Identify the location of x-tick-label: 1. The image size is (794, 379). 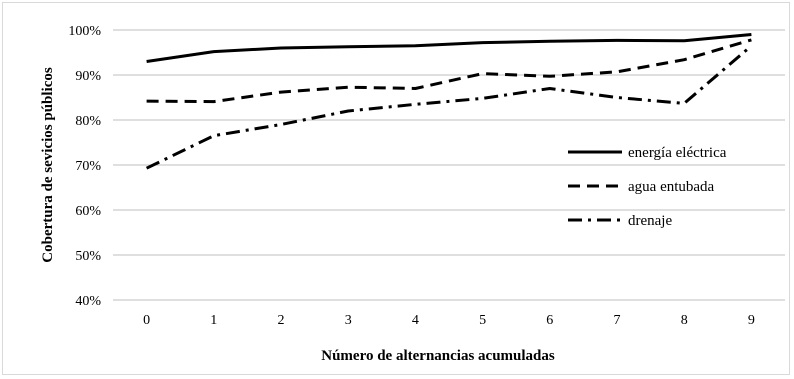
(213, 320).